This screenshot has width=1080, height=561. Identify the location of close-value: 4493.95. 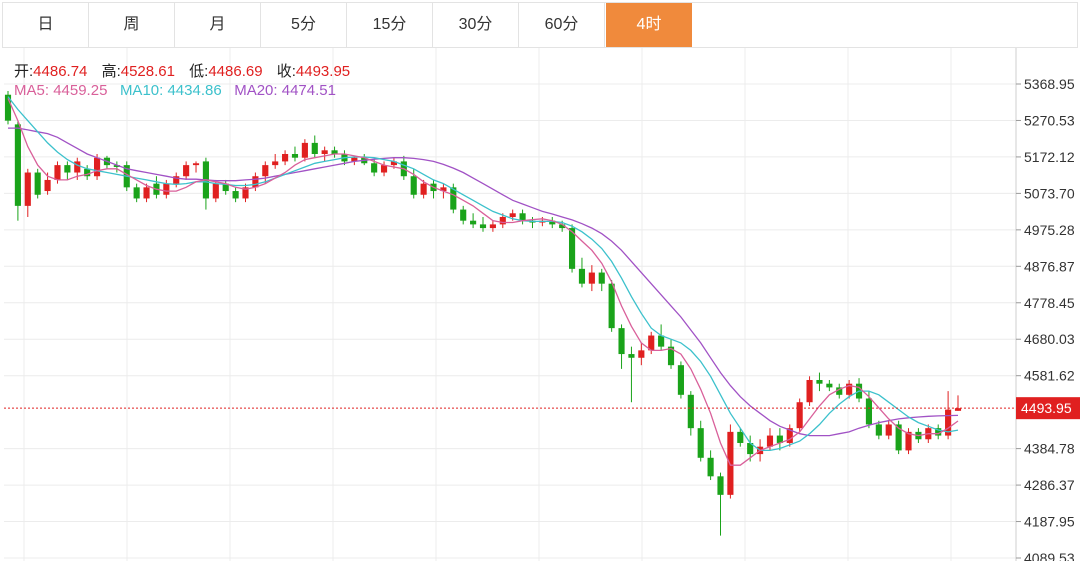
(323, 71).